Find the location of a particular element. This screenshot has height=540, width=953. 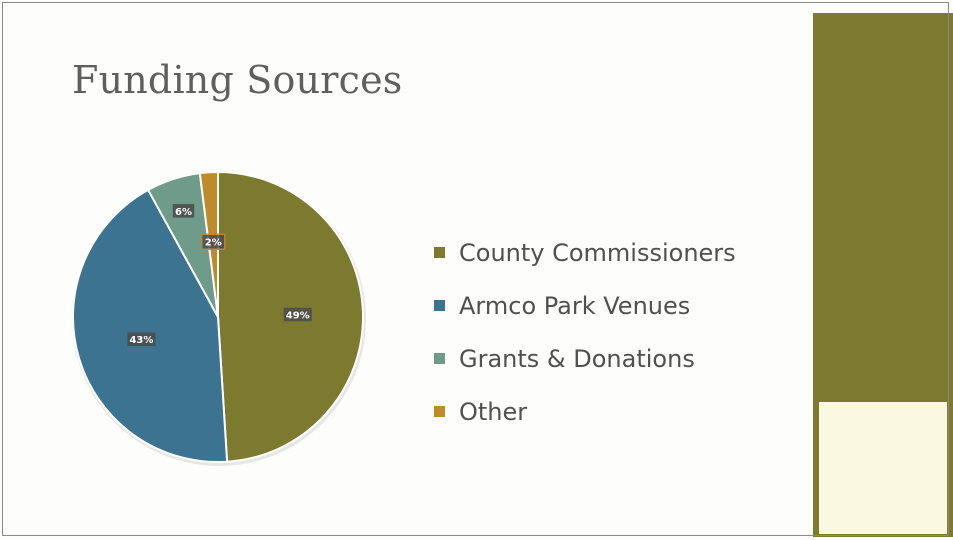

decorative-panel-block is located at coordinates (883, 468).